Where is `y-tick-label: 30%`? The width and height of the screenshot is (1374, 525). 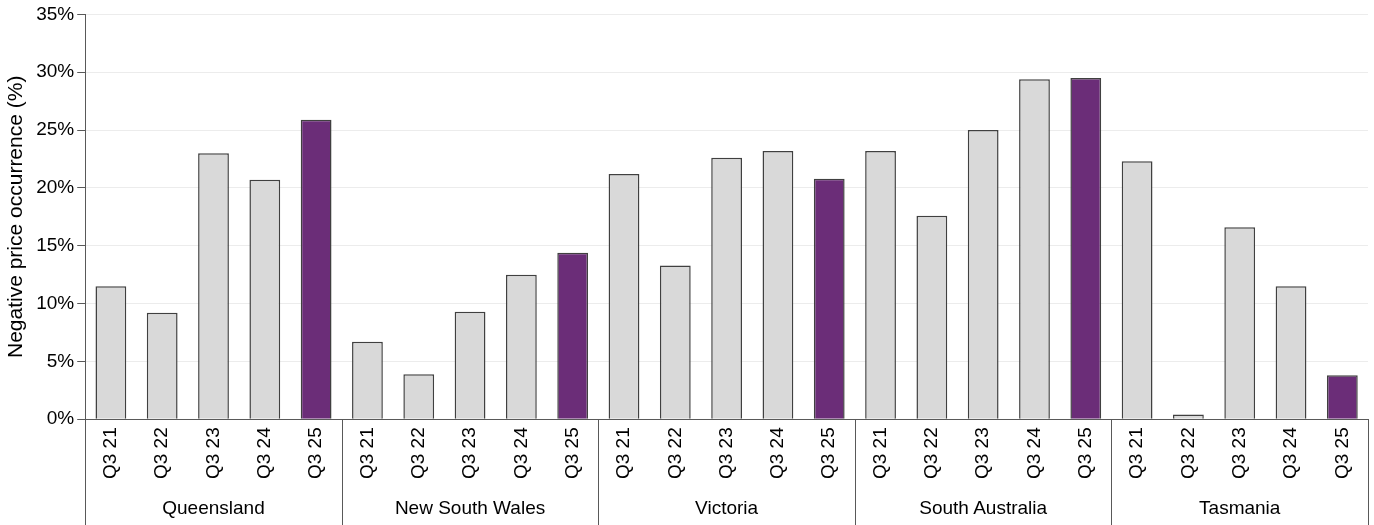 y-tick-label: 30% is located at coordinates (55, 71).